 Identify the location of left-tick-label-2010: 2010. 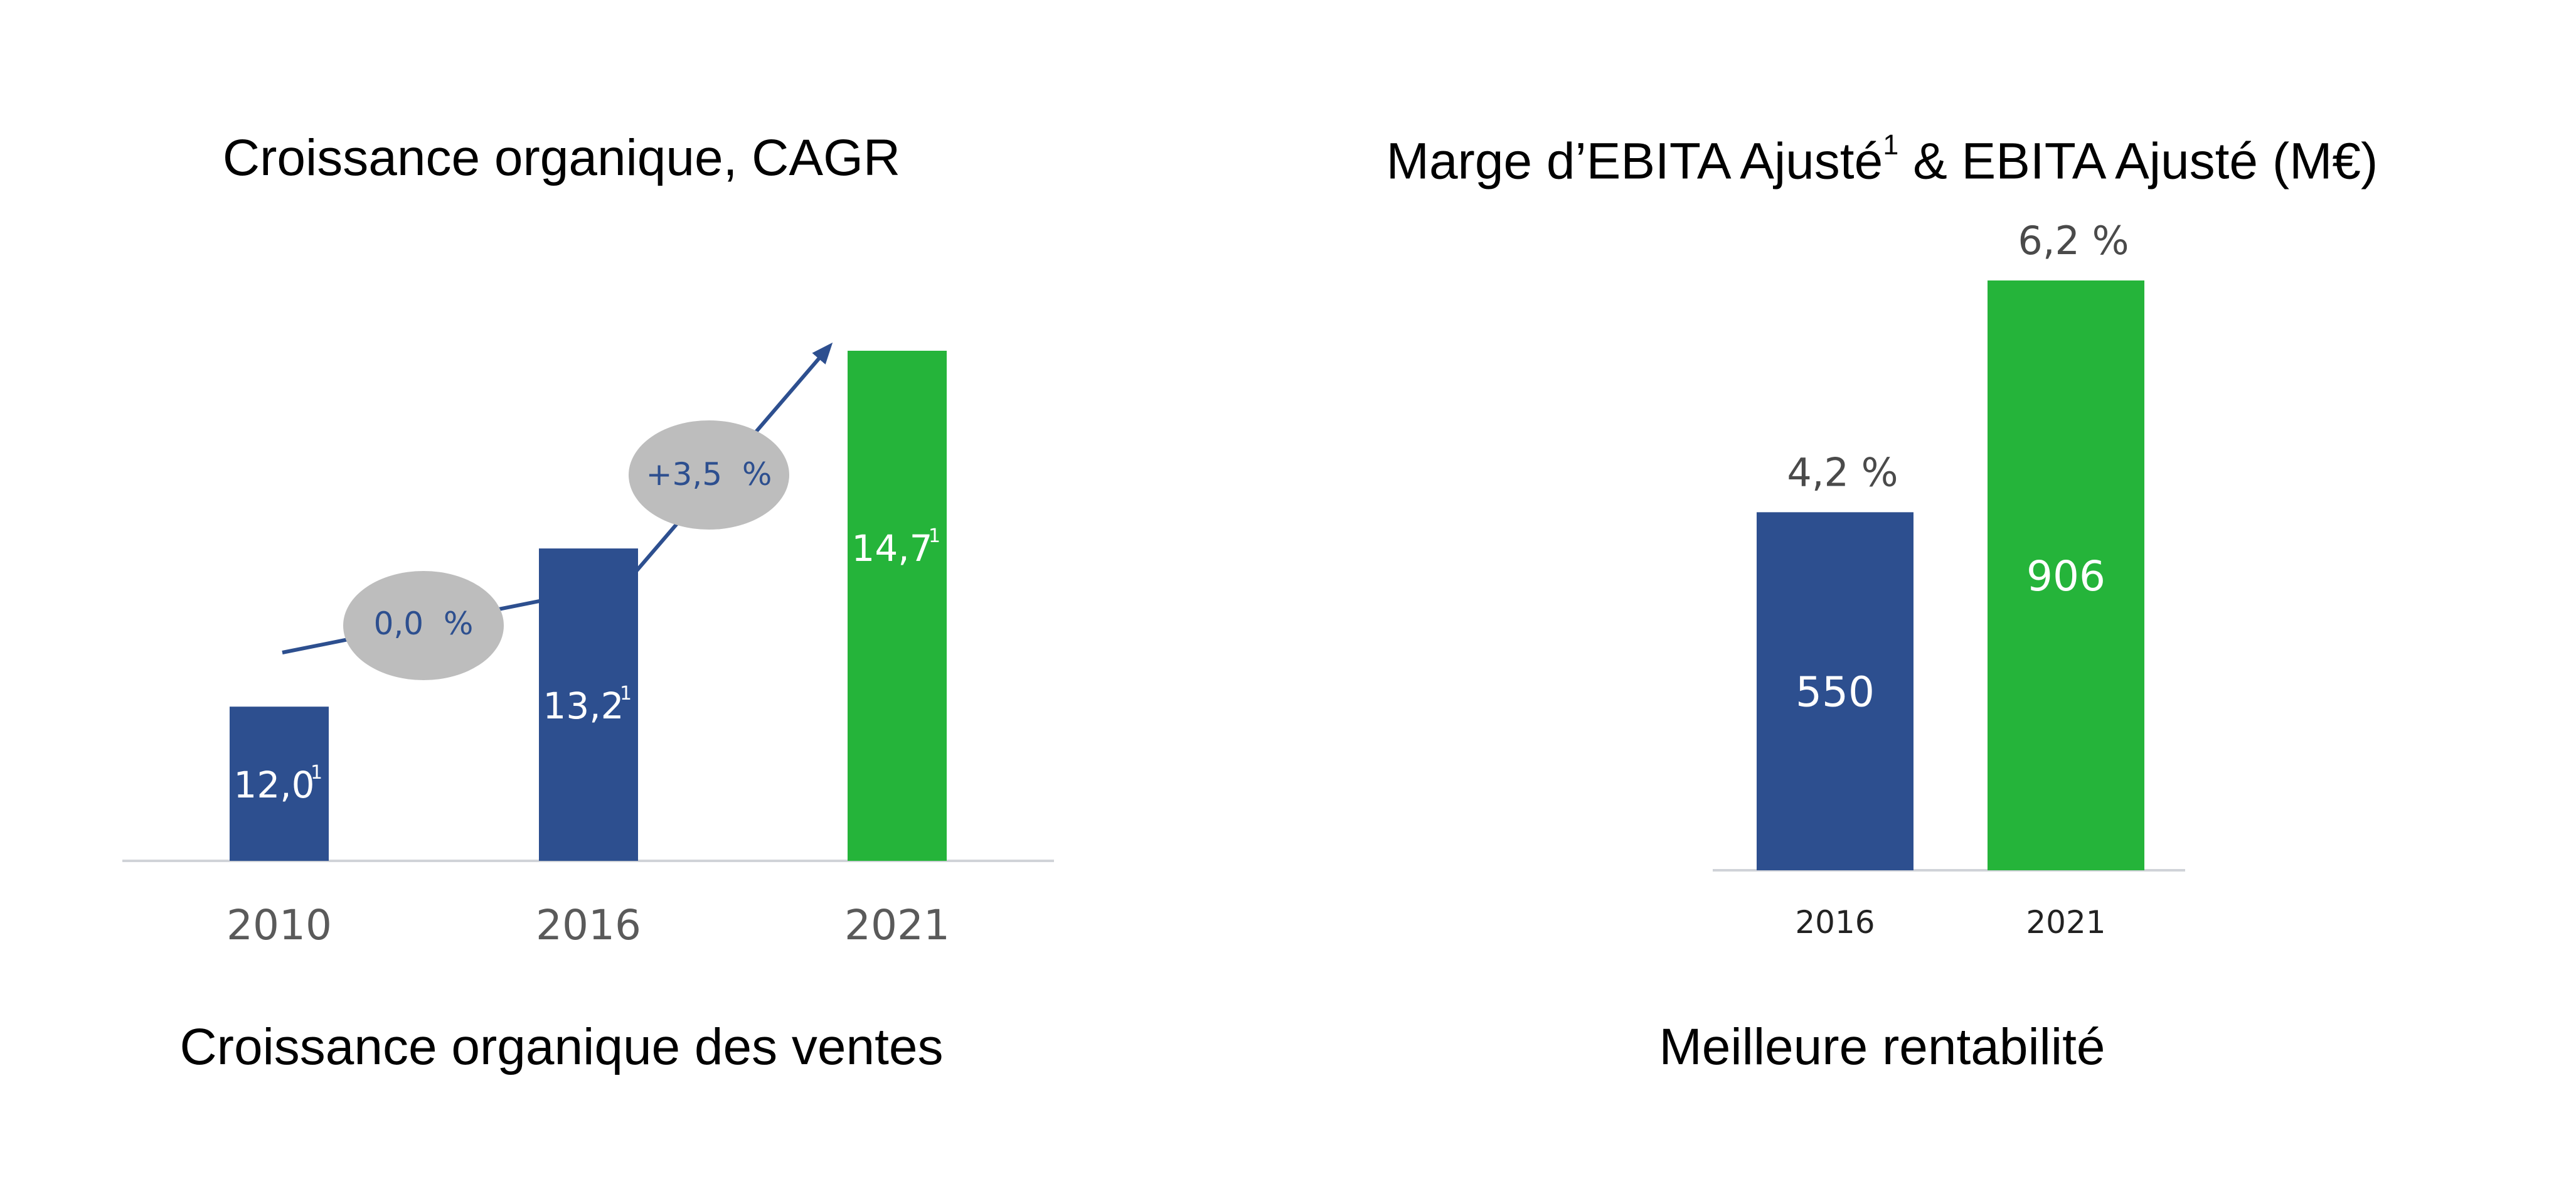
(279, 925).